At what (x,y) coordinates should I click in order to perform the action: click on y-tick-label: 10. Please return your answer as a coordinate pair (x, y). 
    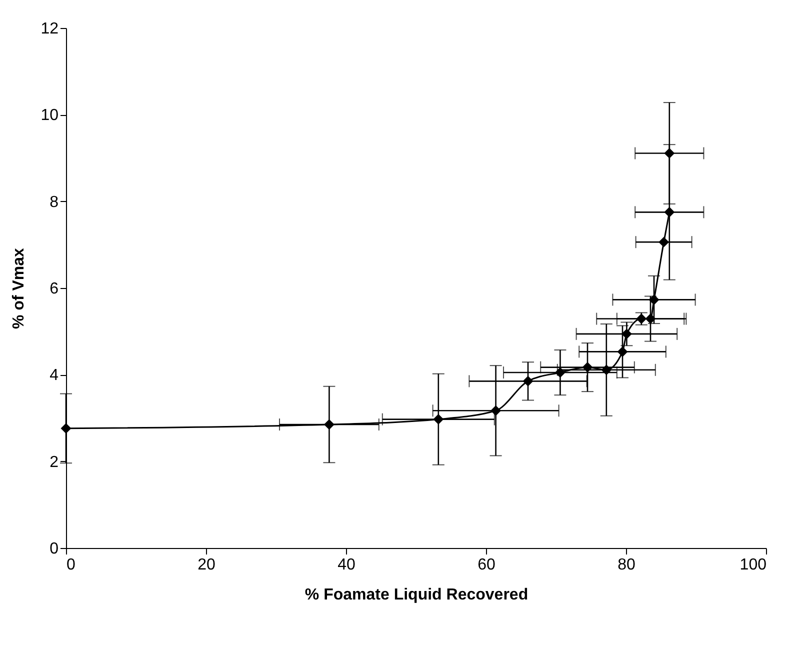
    Looking at the image, I should click on (49, 115).